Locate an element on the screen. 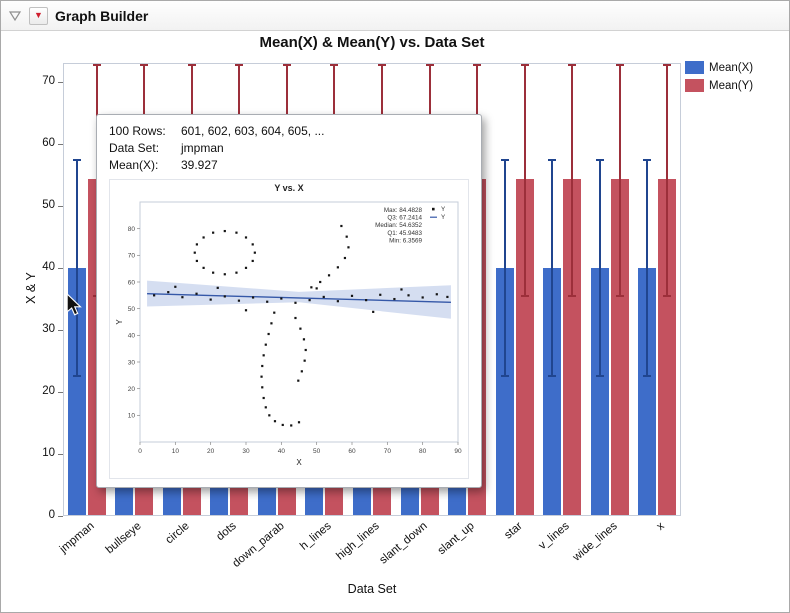 This screenshot has height=613, width=790. mini-y-axis-label: Y is located at coordinates (119, 322).